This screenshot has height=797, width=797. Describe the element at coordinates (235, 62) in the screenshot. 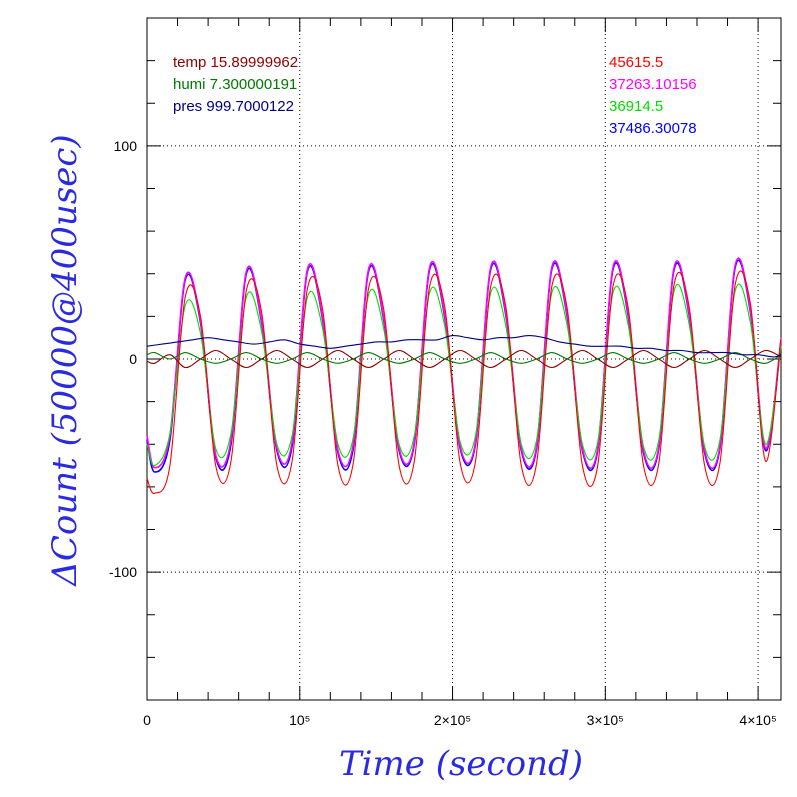

I see `legend-entry-temp: temp 15.89999962` at that location.